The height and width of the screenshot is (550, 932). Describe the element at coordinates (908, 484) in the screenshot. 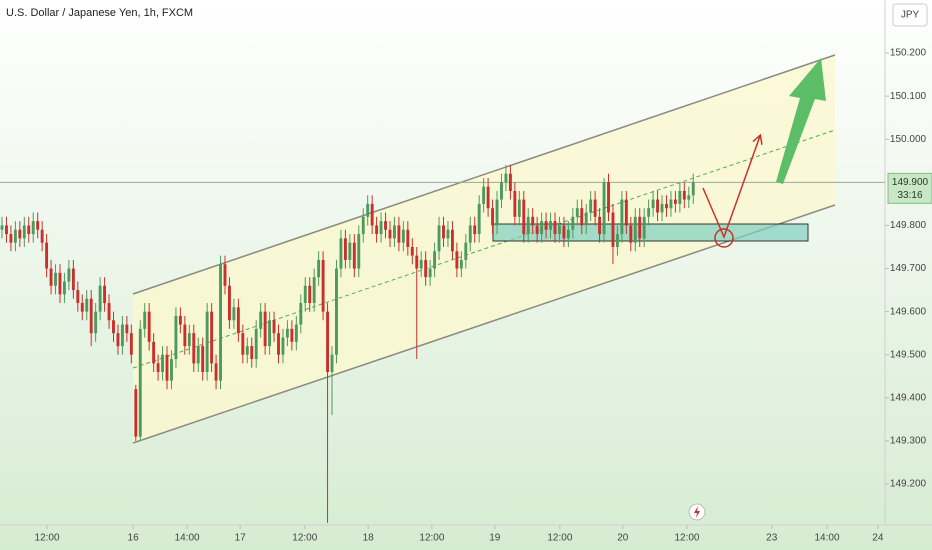

I see `y-tick-label: 149.200` at that location.